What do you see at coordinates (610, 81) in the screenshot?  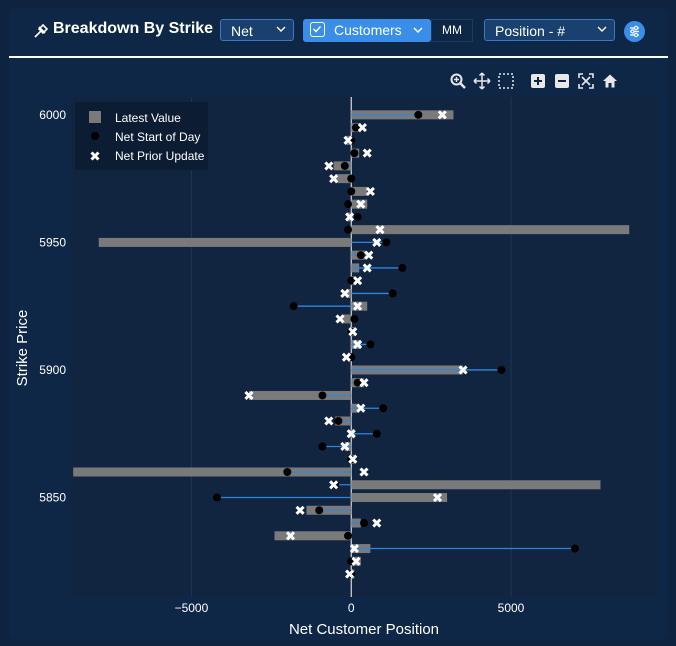 I see `home-icon` at bounding box center [610, 81].